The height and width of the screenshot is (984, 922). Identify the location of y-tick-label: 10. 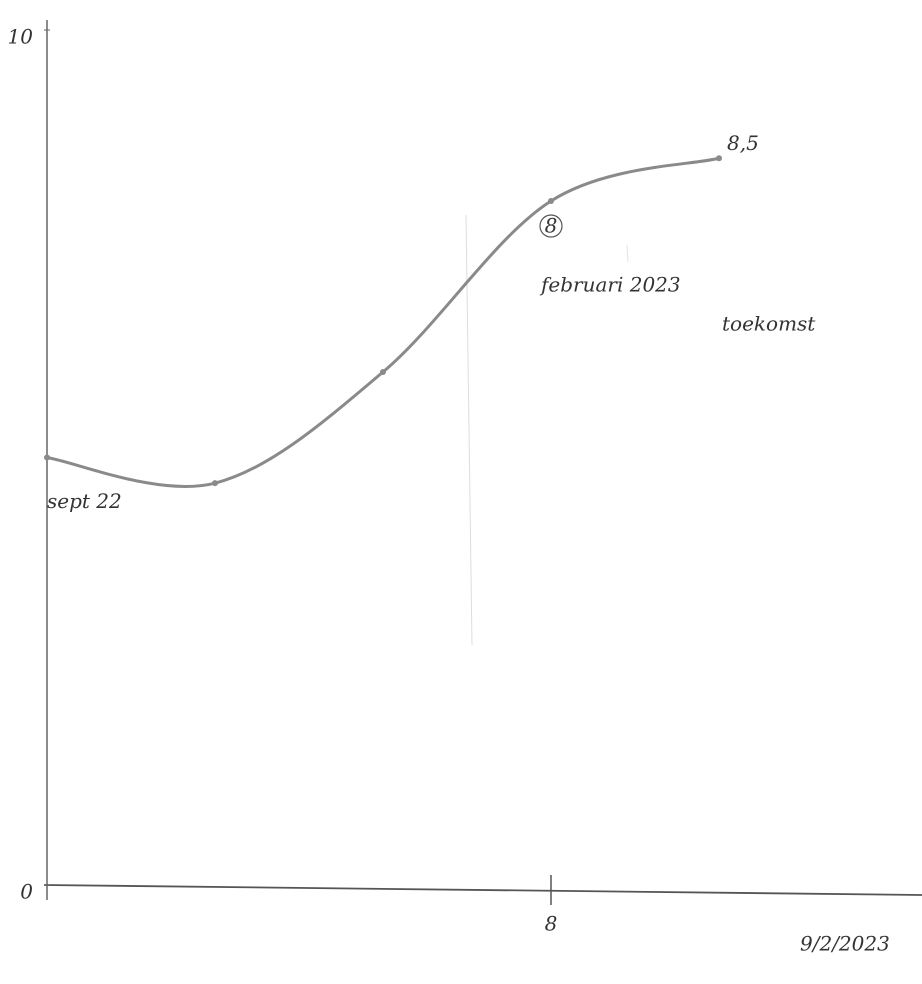
(21, 37).